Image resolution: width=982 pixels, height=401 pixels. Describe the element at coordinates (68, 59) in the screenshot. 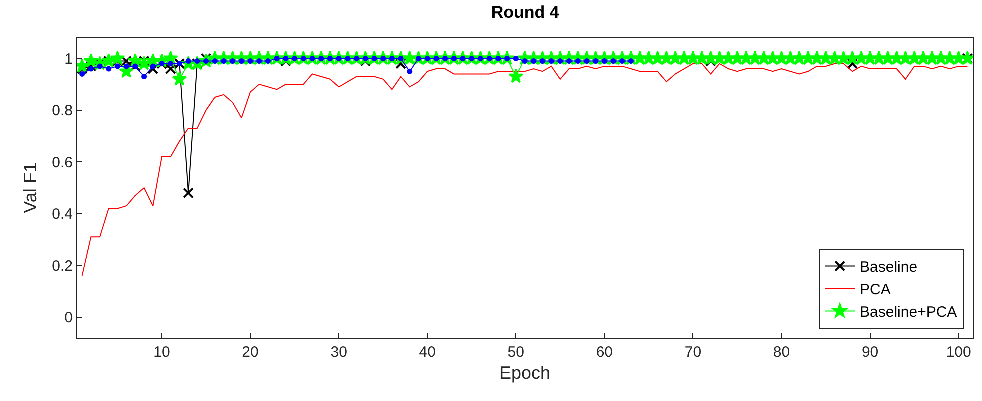

I see `y-tick-label: 1` at that location.